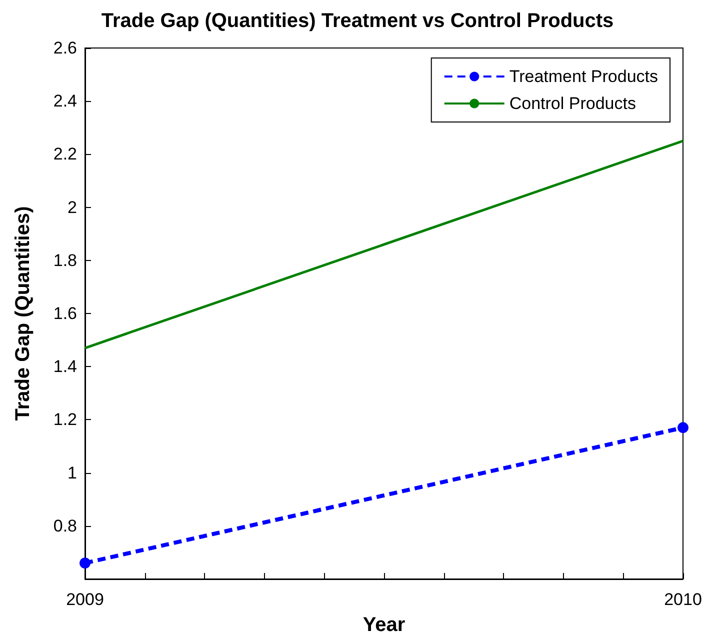 The width and height of the screenshot is (715, 641). Describe the element at coordinates (65, 526) in the screenshot. I see `y-tick-label: 0.8` at that location.